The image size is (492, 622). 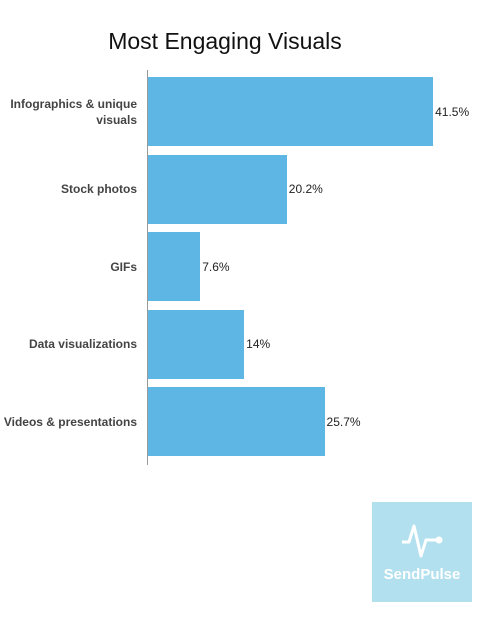 I want to click on logo-text: SendPulse, so click(x=422, y=574).